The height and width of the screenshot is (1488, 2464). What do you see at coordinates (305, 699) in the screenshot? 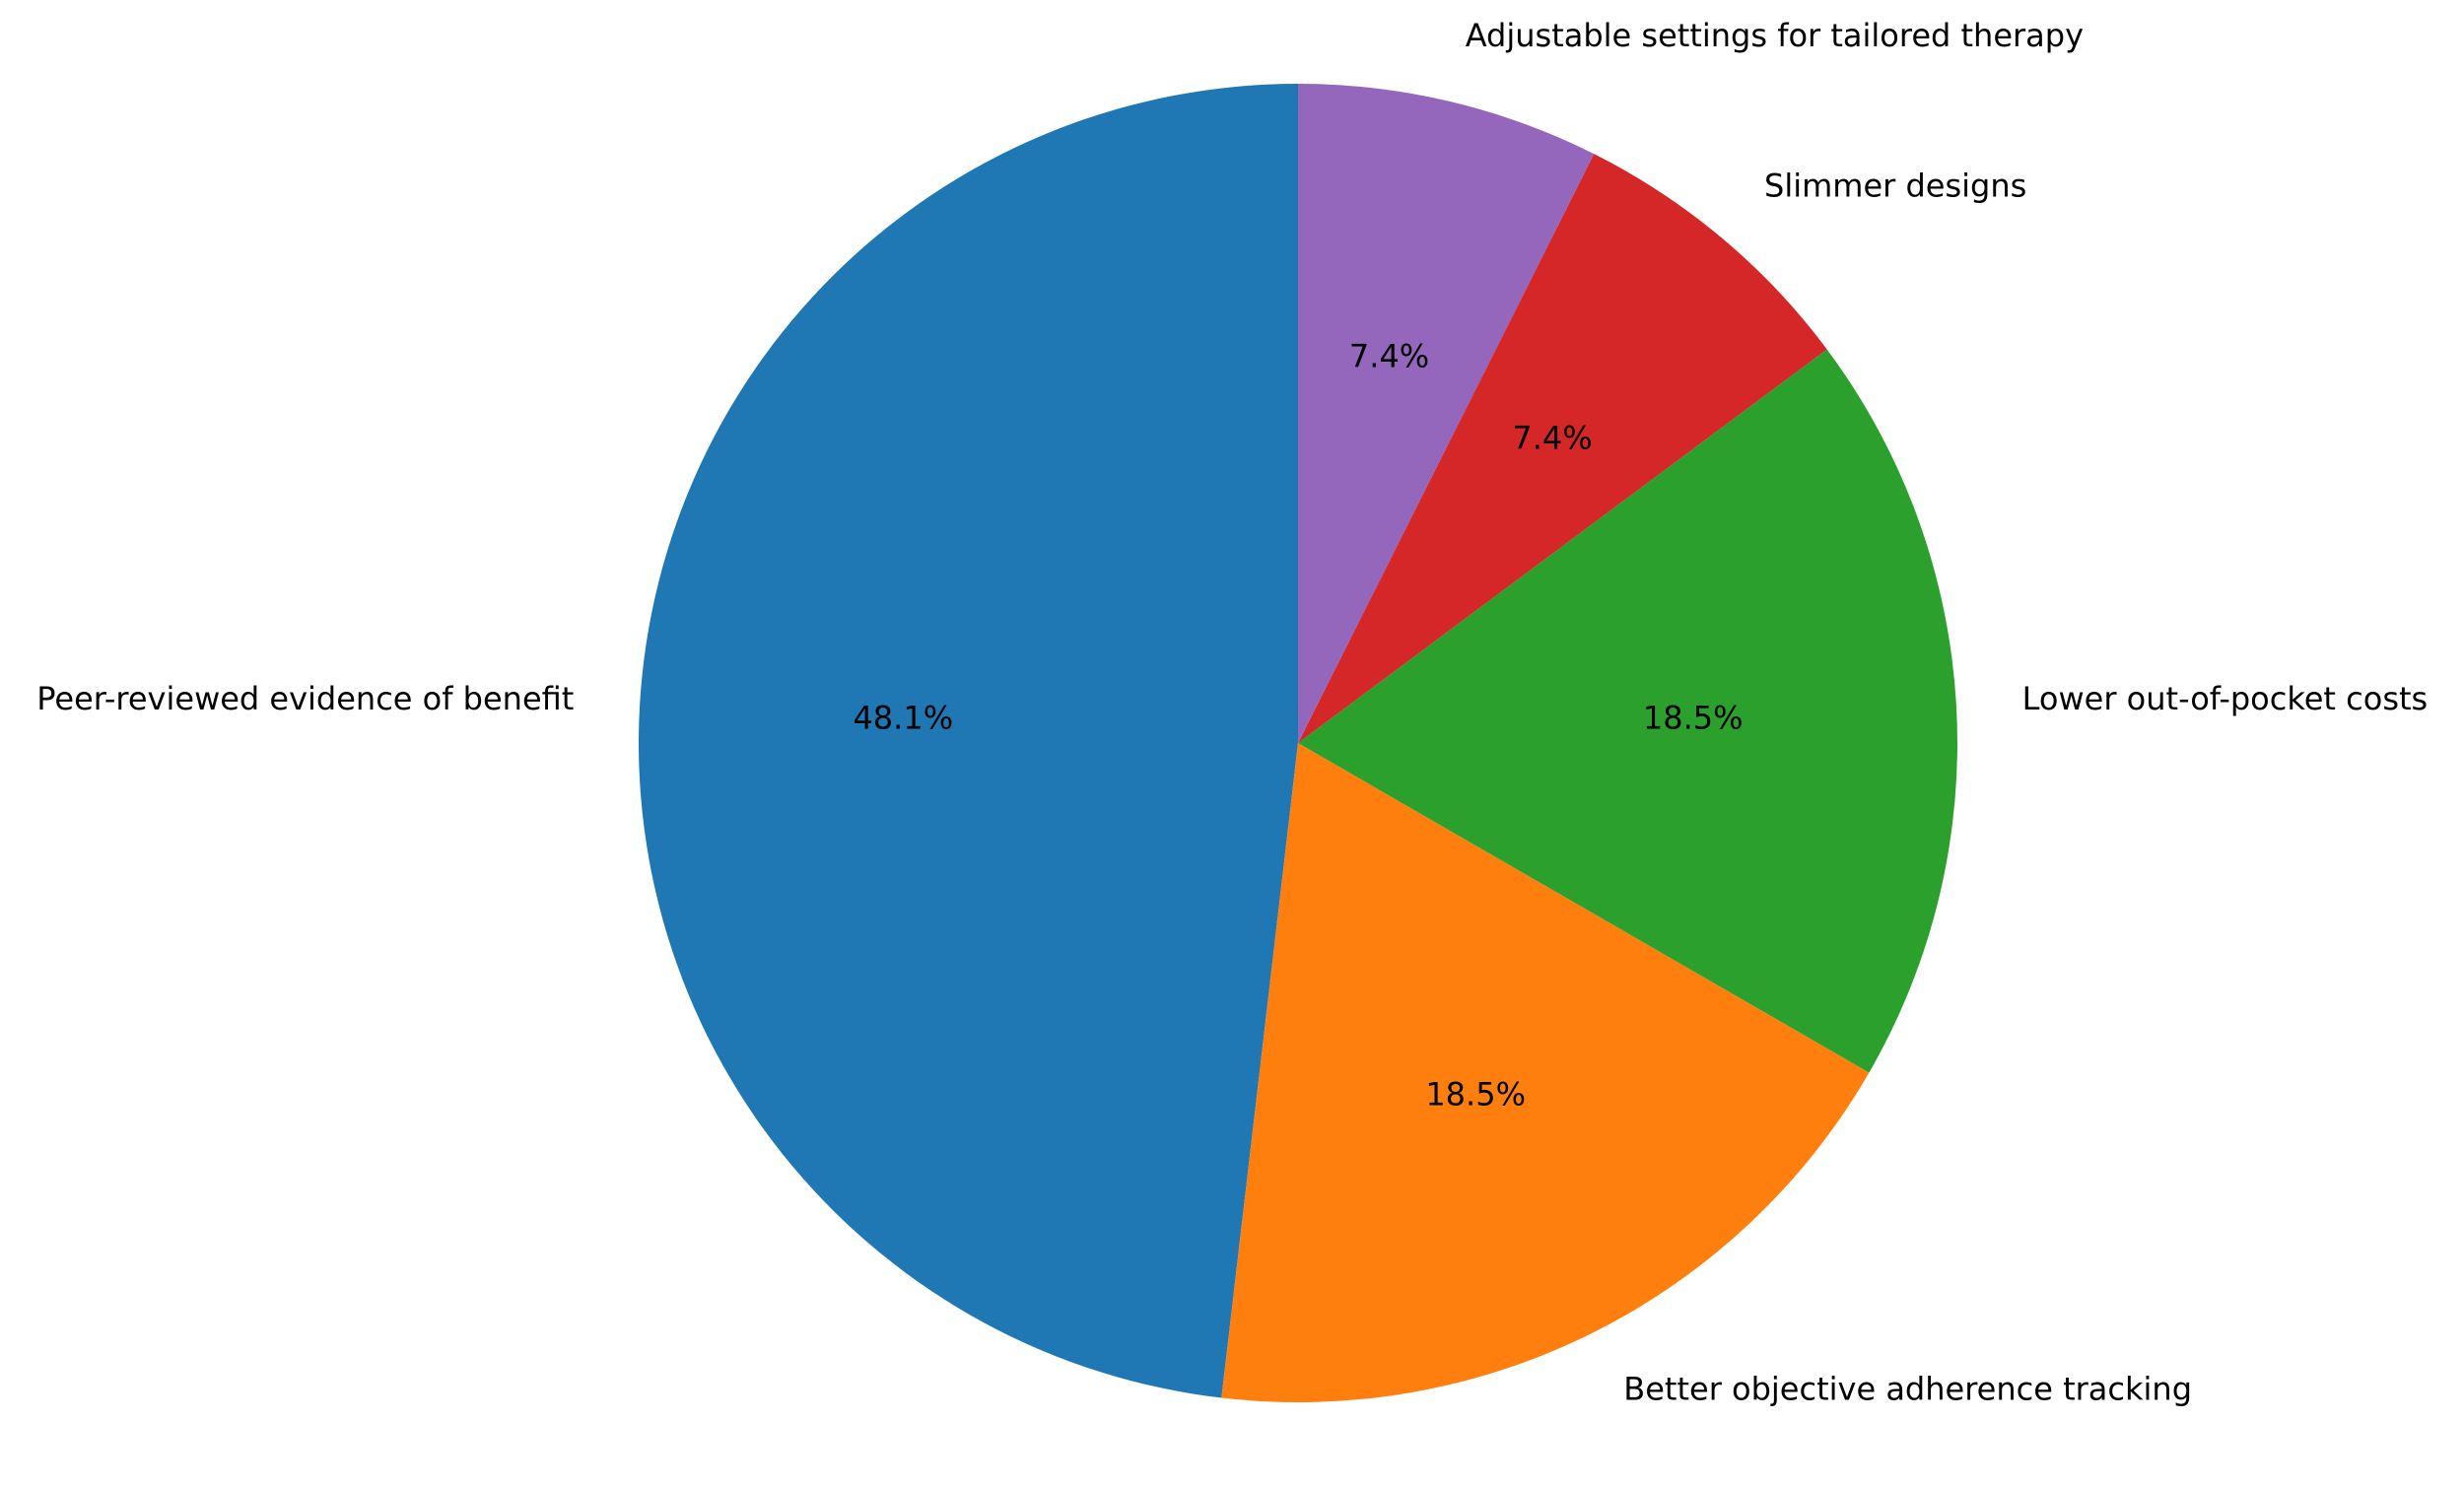
I see `slice-label: Peer-reviewed evidence of benefit` at bounding box center [305, 699].